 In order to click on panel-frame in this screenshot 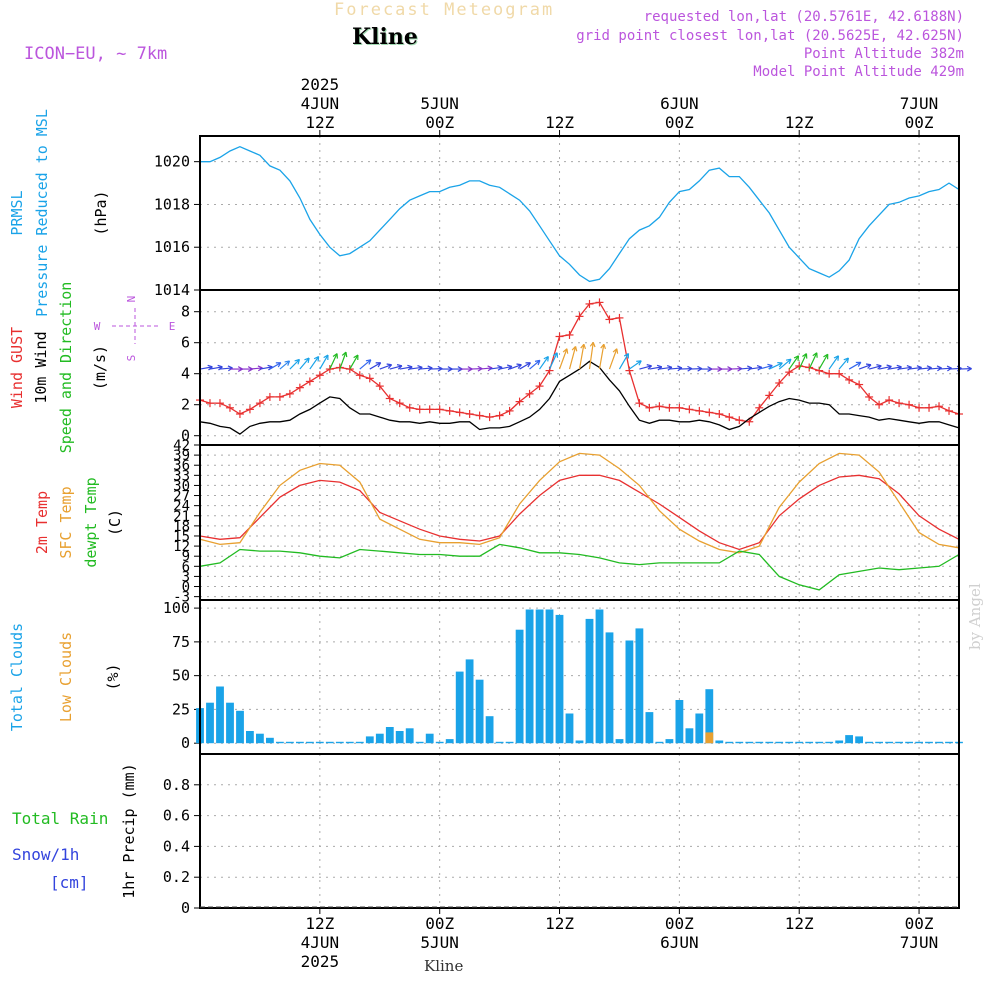, I will do `click(579, 213)`.